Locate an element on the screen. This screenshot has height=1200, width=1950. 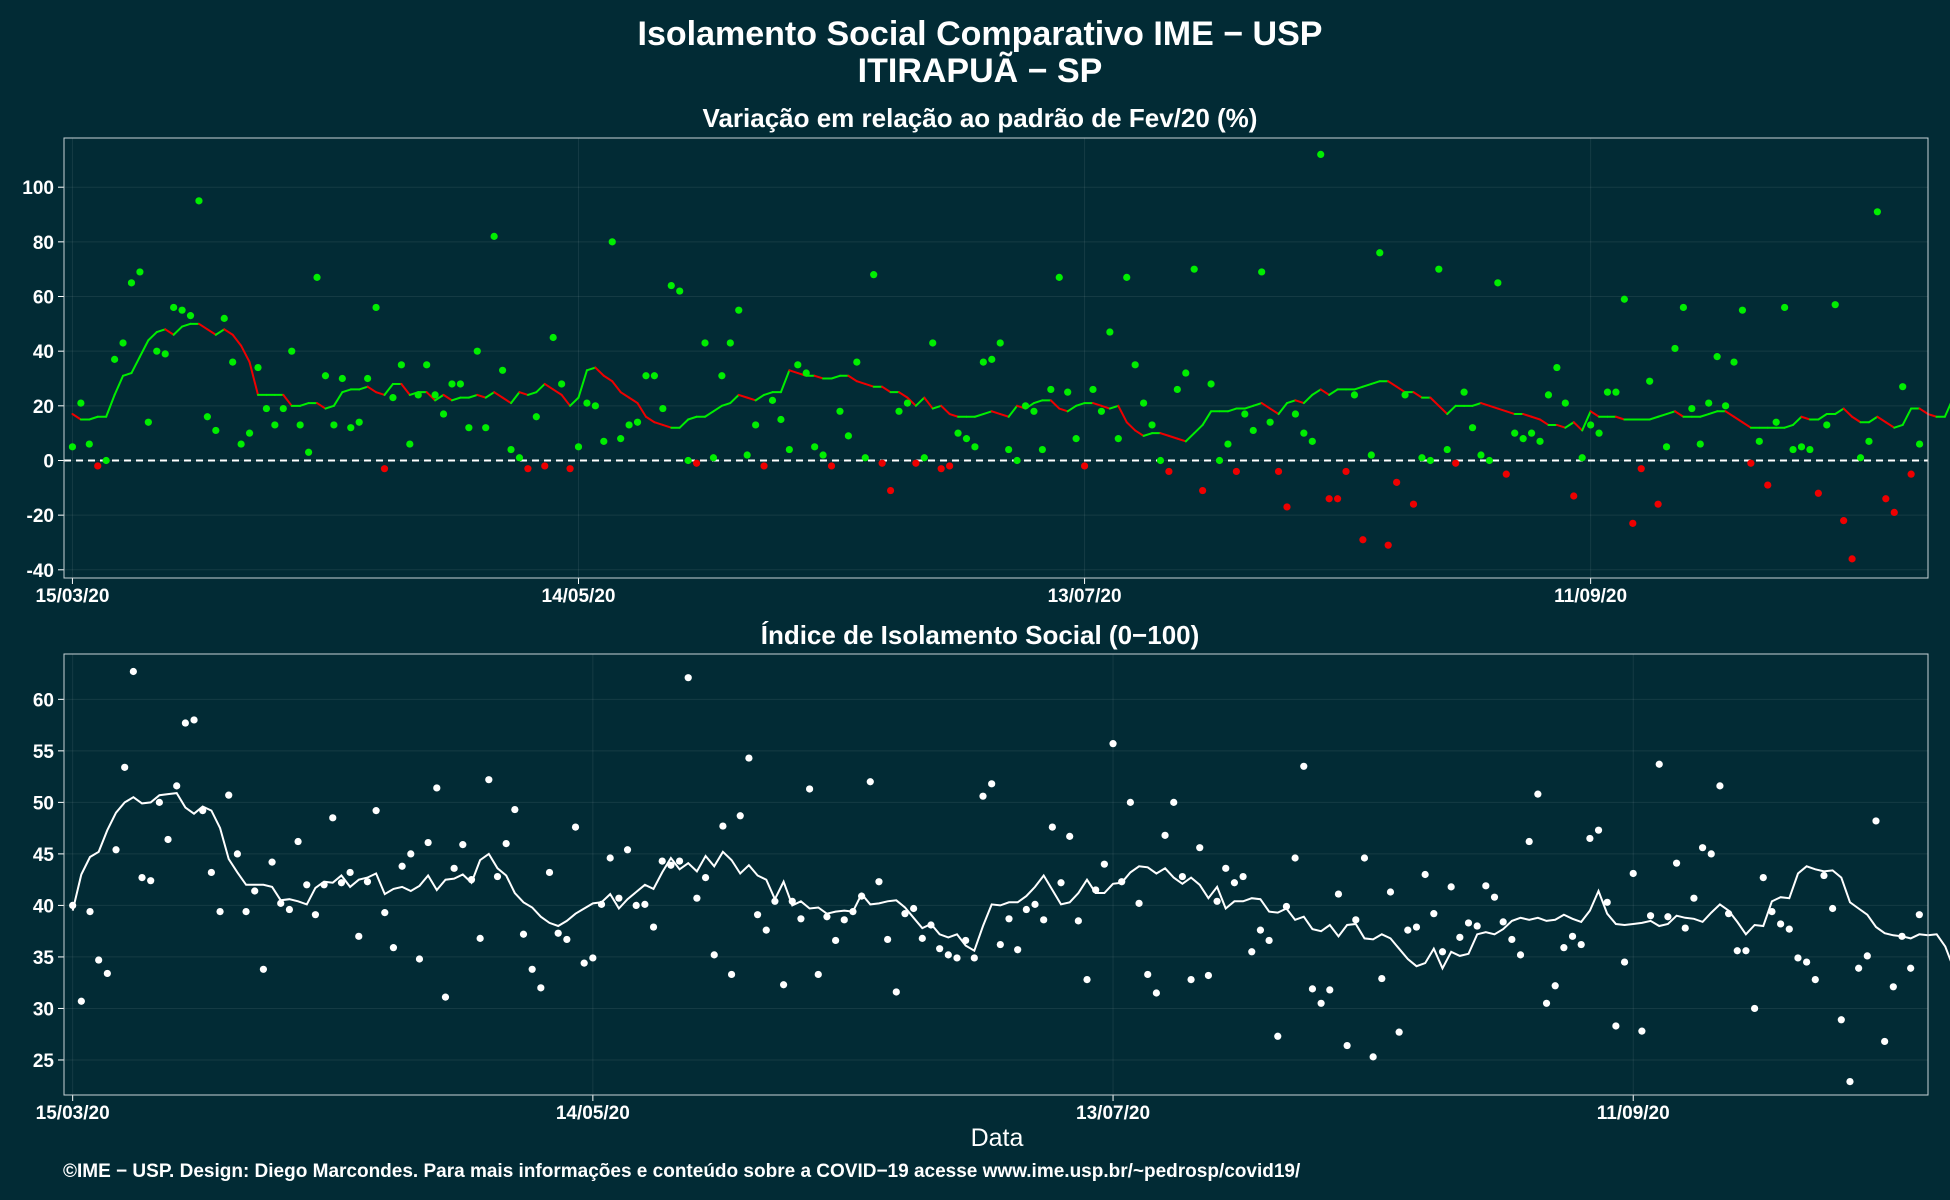
chart-title: Isolamento Social Comparativo IME − USP is located at coordinates (980, 34).